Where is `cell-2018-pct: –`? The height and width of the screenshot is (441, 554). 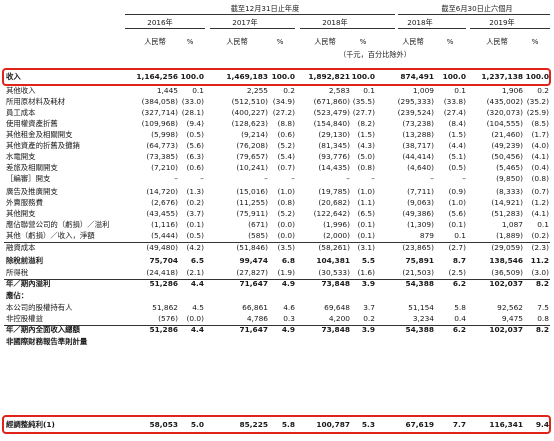 cell-2018-pct: – is located at coordinates (373, 178).